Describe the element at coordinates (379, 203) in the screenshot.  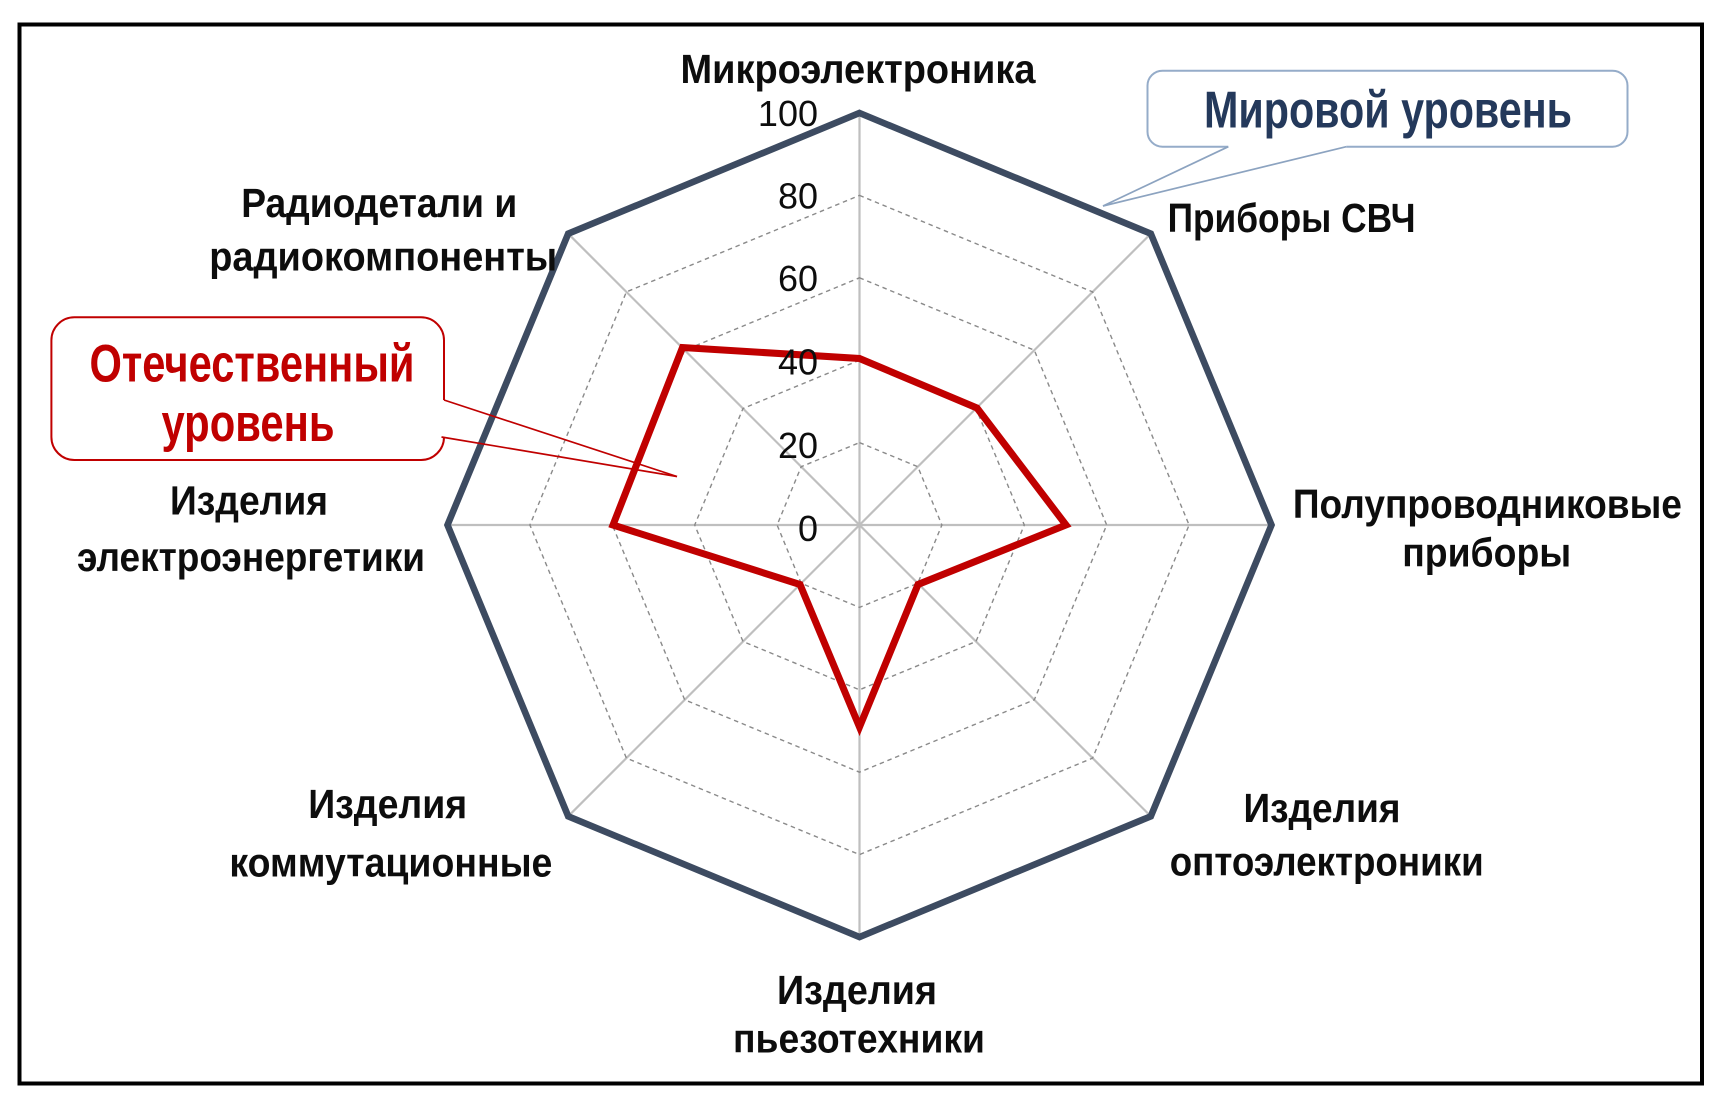
I see `svg-text: Радиодетали и` at that location.